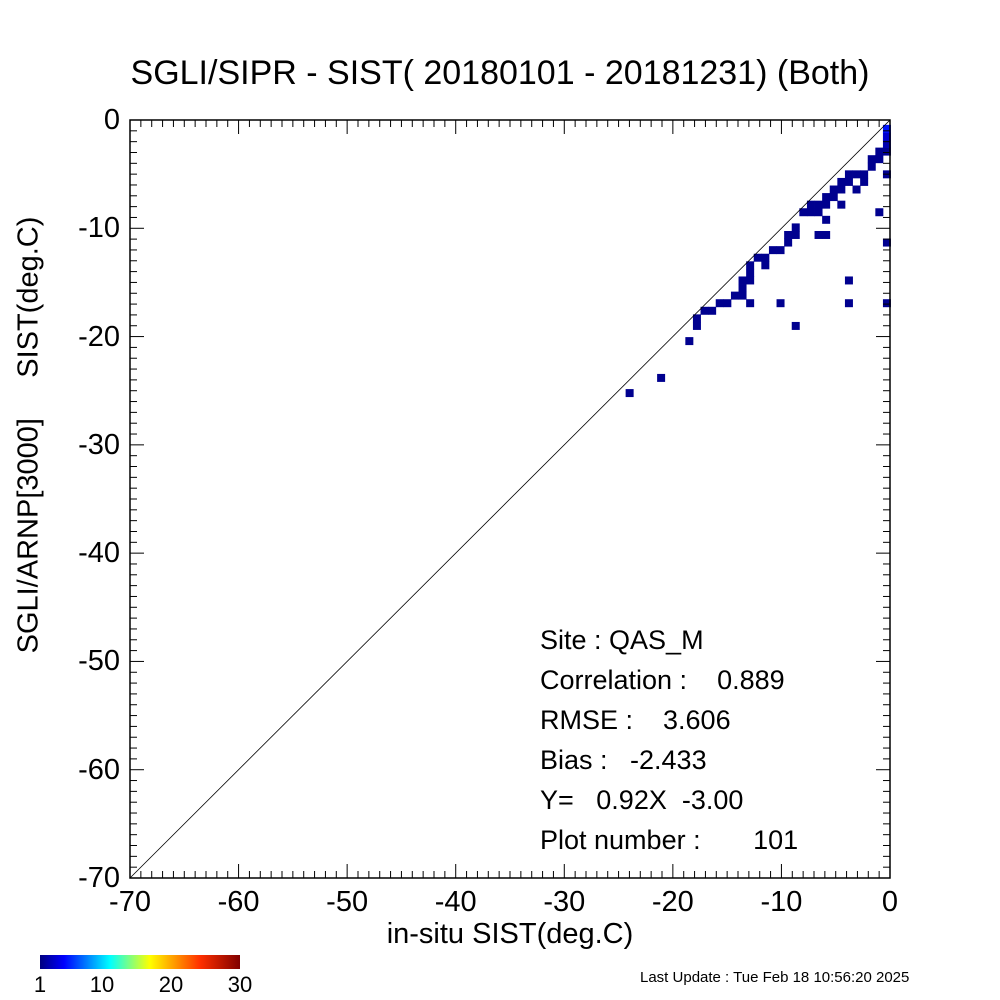 Image resolution: width=1000 pixels, height=1000 pixels. I want to click on x-tick-label: 0, so click(890, 902).